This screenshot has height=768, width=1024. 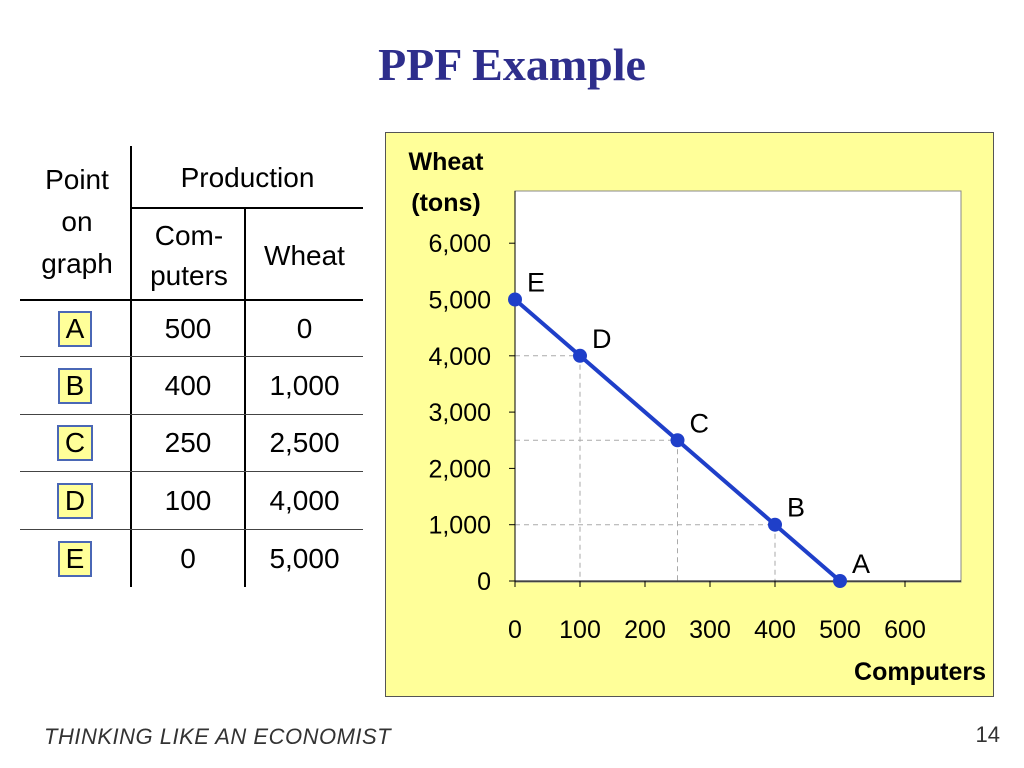 I want to click on point-label-box: E, so click(x=75, y=558).